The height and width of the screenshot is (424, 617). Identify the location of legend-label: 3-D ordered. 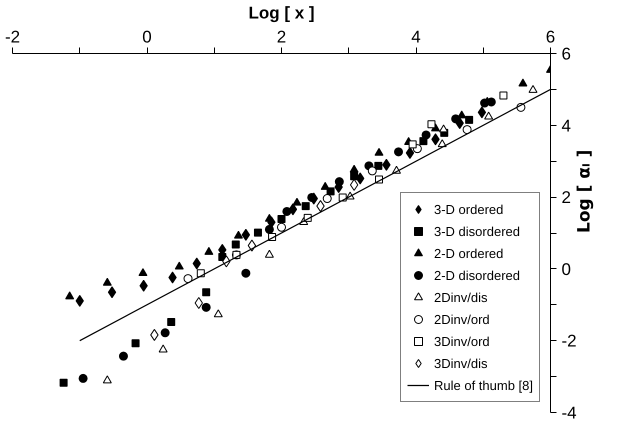
(469, 209).